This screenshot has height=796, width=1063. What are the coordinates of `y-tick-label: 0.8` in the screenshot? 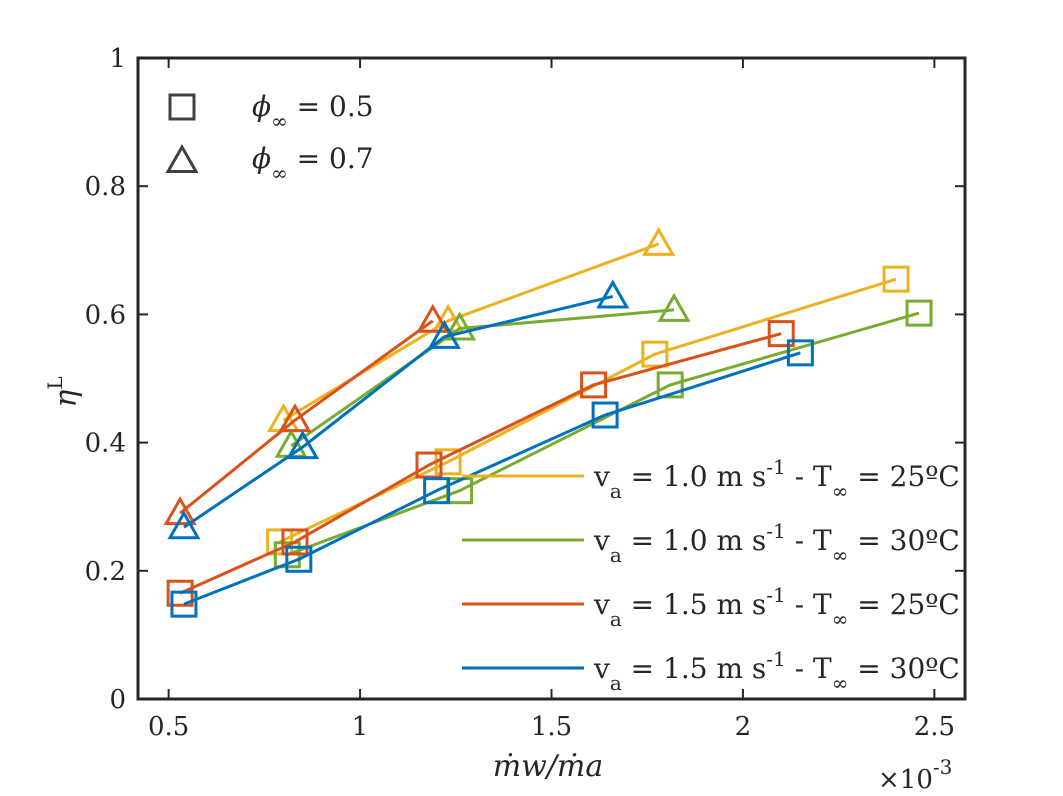 It's located at (105, 187).